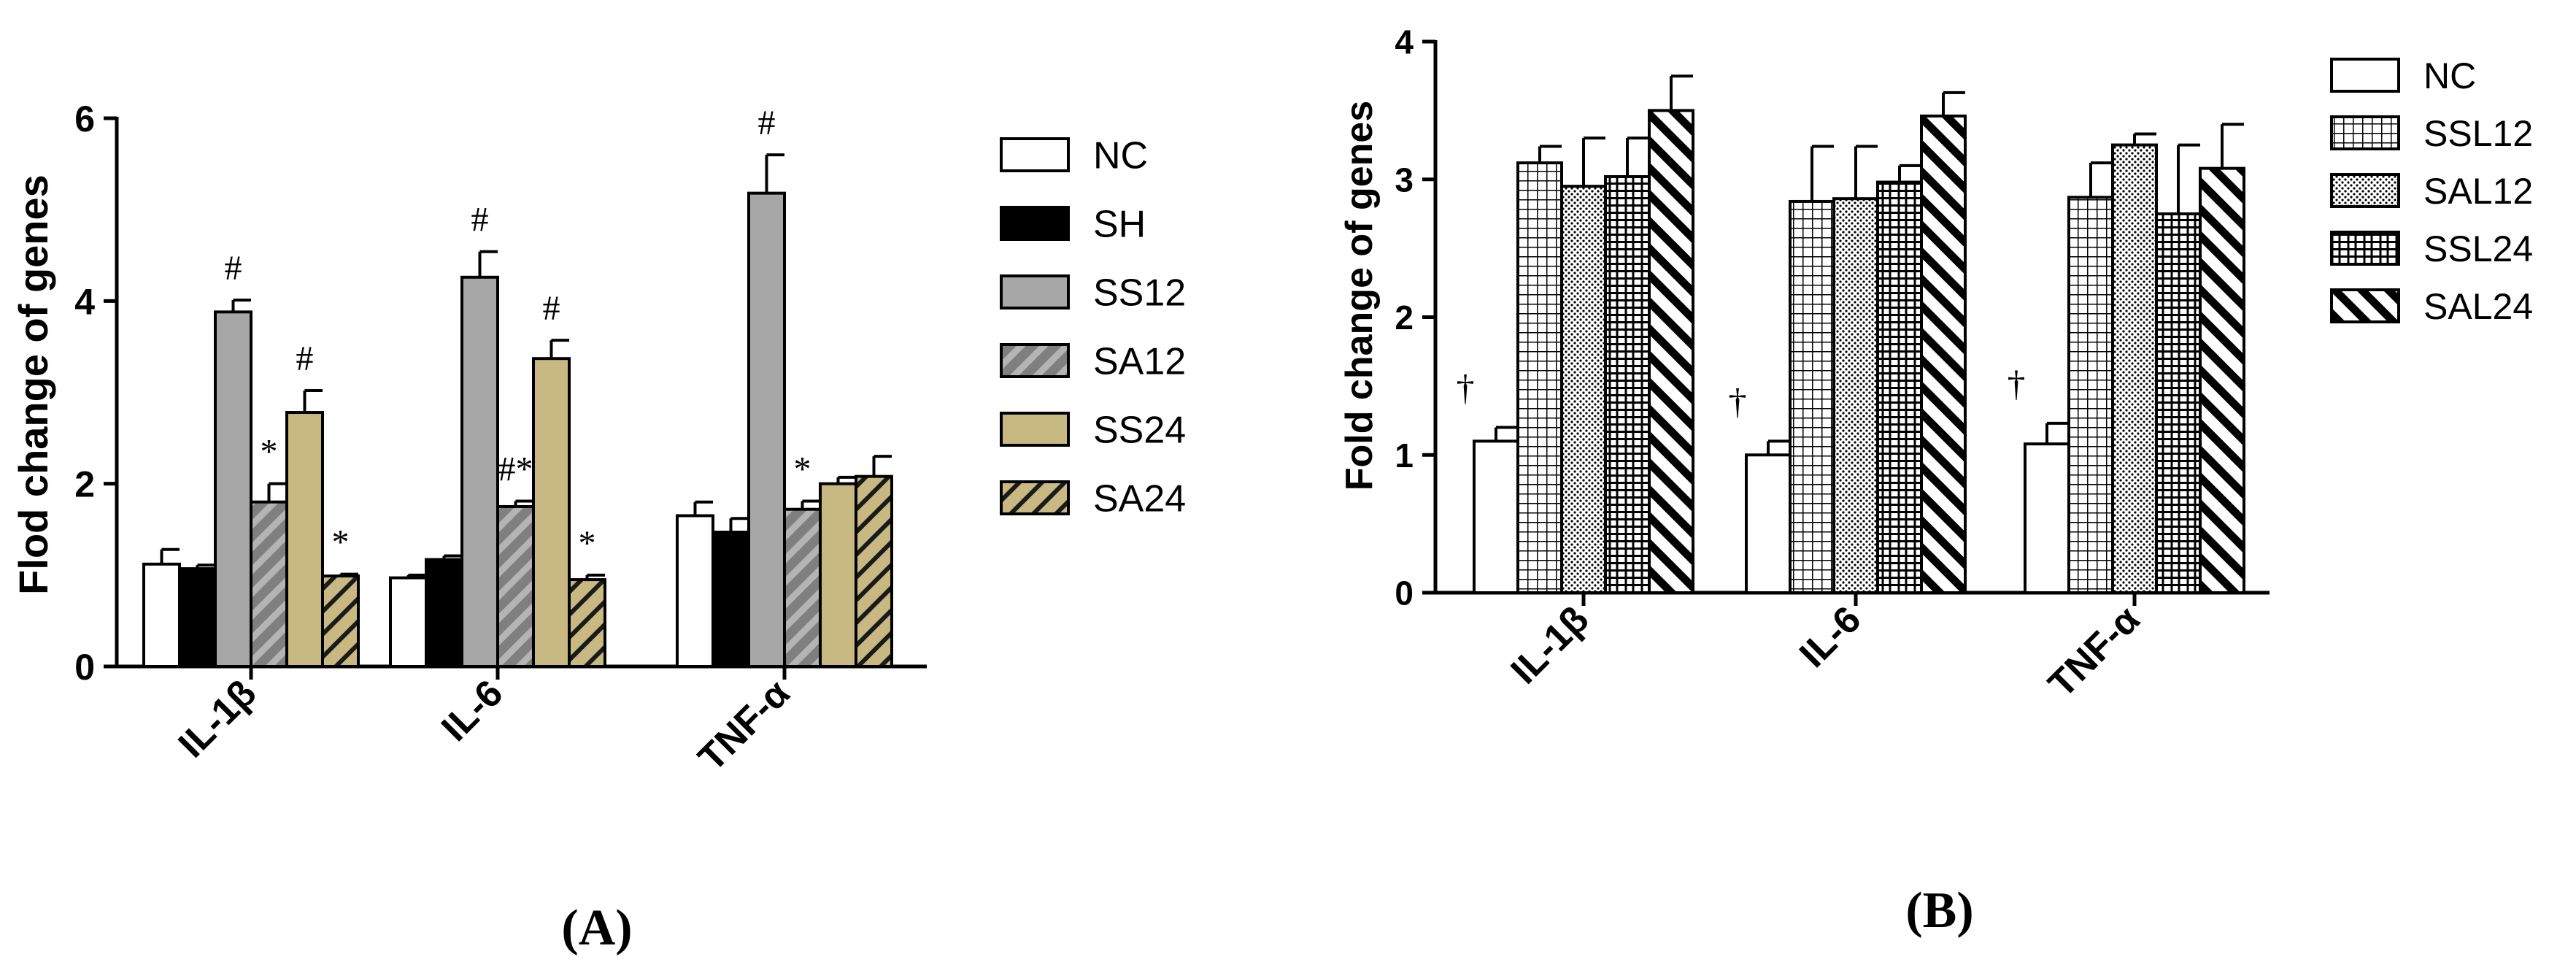 Image resolution: width=2576 pixels, height=965 pixels. Describe the element at coordinates (1939, 911) in the screenshot. I see `panel-b-label: (B)` at that location.